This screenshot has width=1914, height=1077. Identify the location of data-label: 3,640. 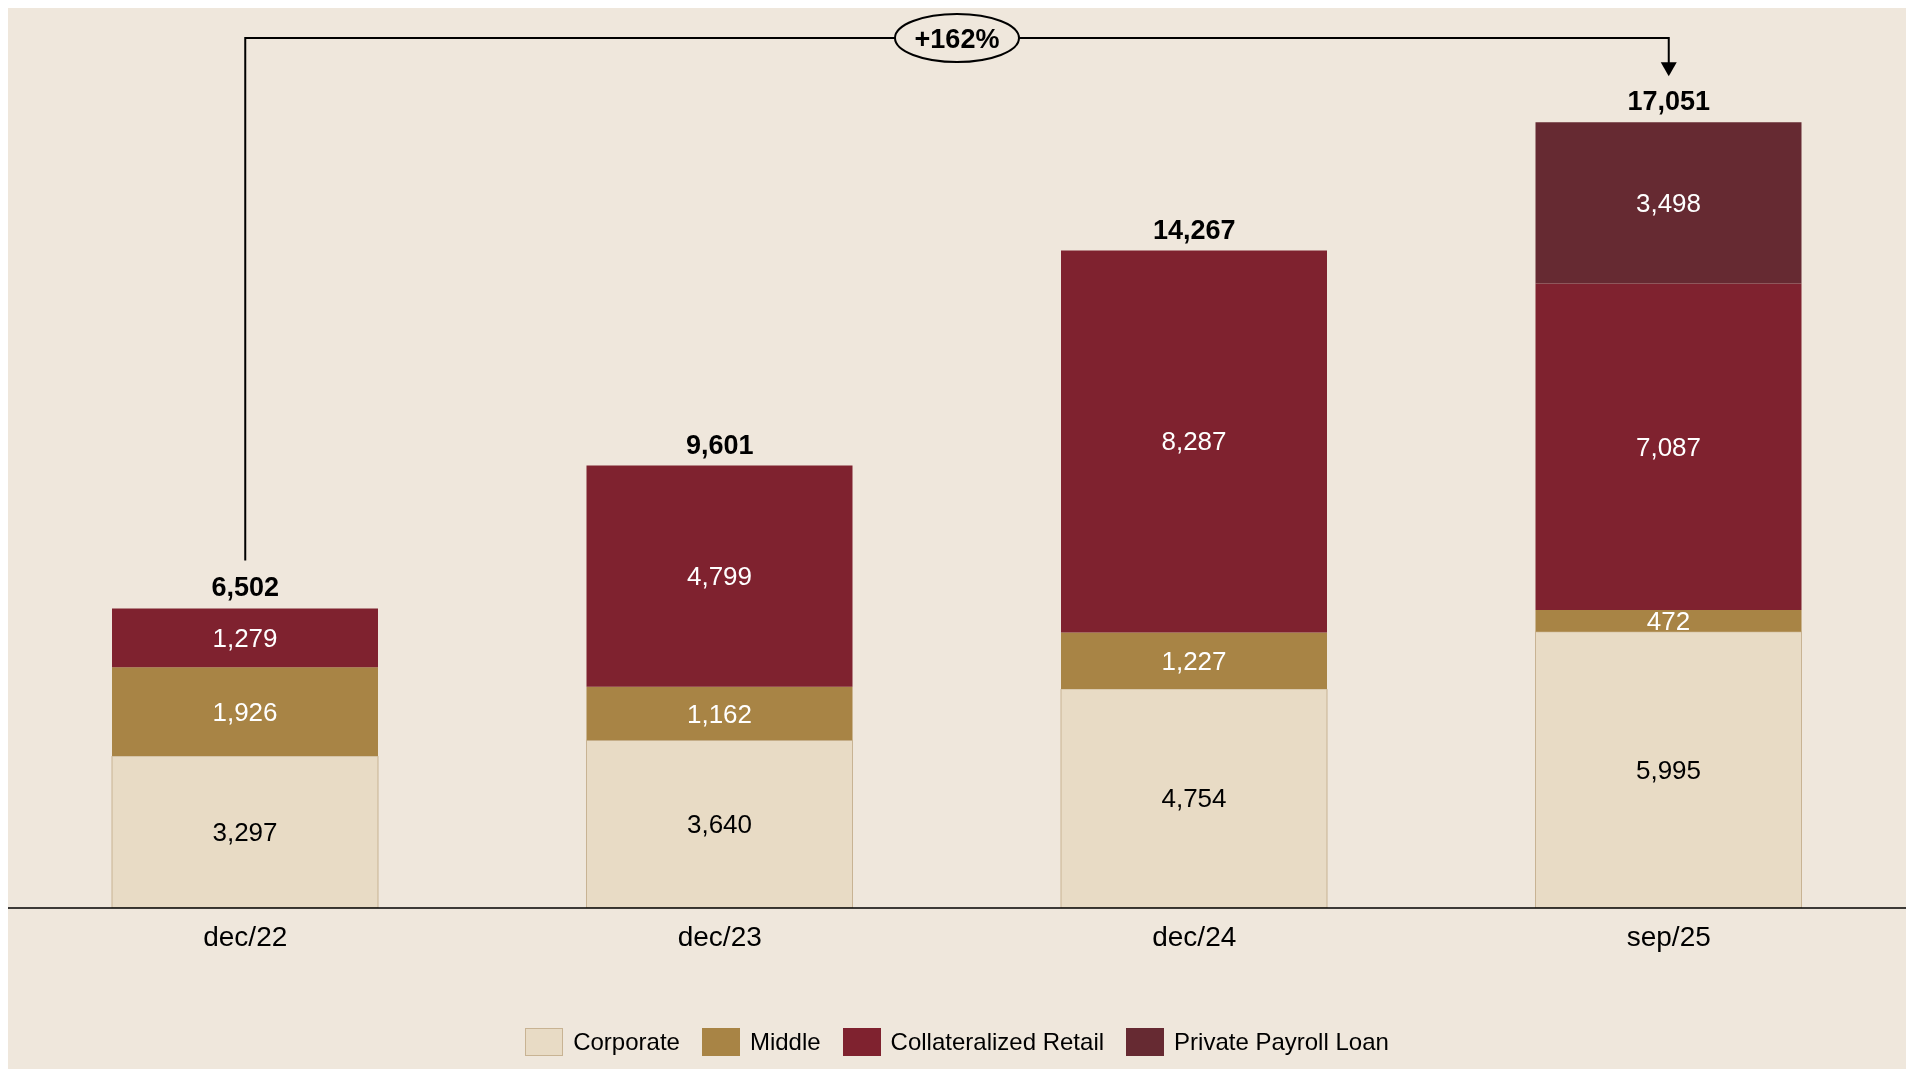
(719, 824).